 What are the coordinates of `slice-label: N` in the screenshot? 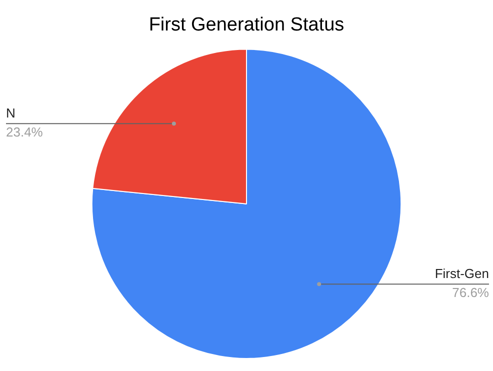 It's located at (11, 113).